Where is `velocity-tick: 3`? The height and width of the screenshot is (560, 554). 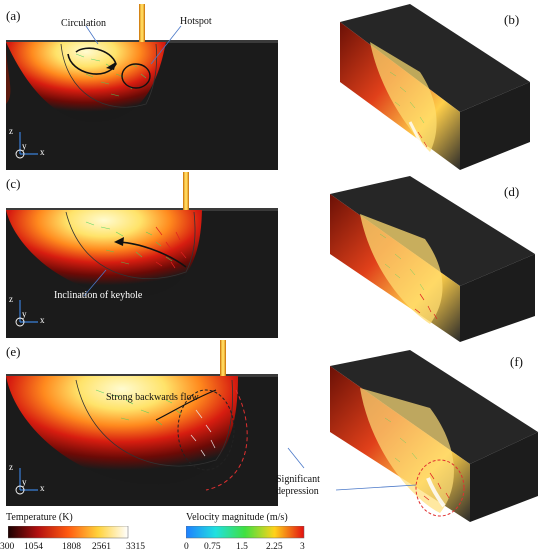 velocity-tick: 3 is located at coordinates (302, 547).